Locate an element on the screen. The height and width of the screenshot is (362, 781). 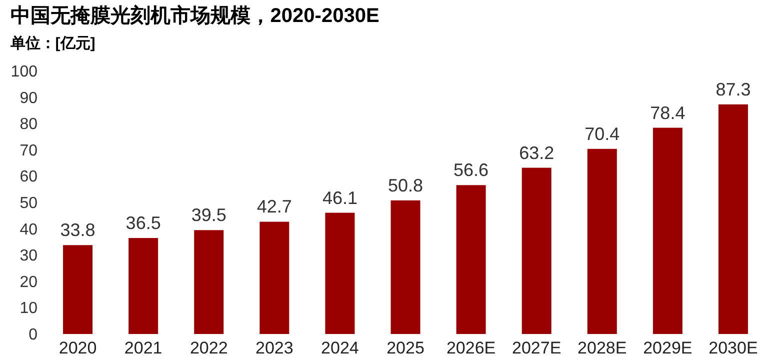
y-tick-label: 50 is located at coordinates (29, 203).